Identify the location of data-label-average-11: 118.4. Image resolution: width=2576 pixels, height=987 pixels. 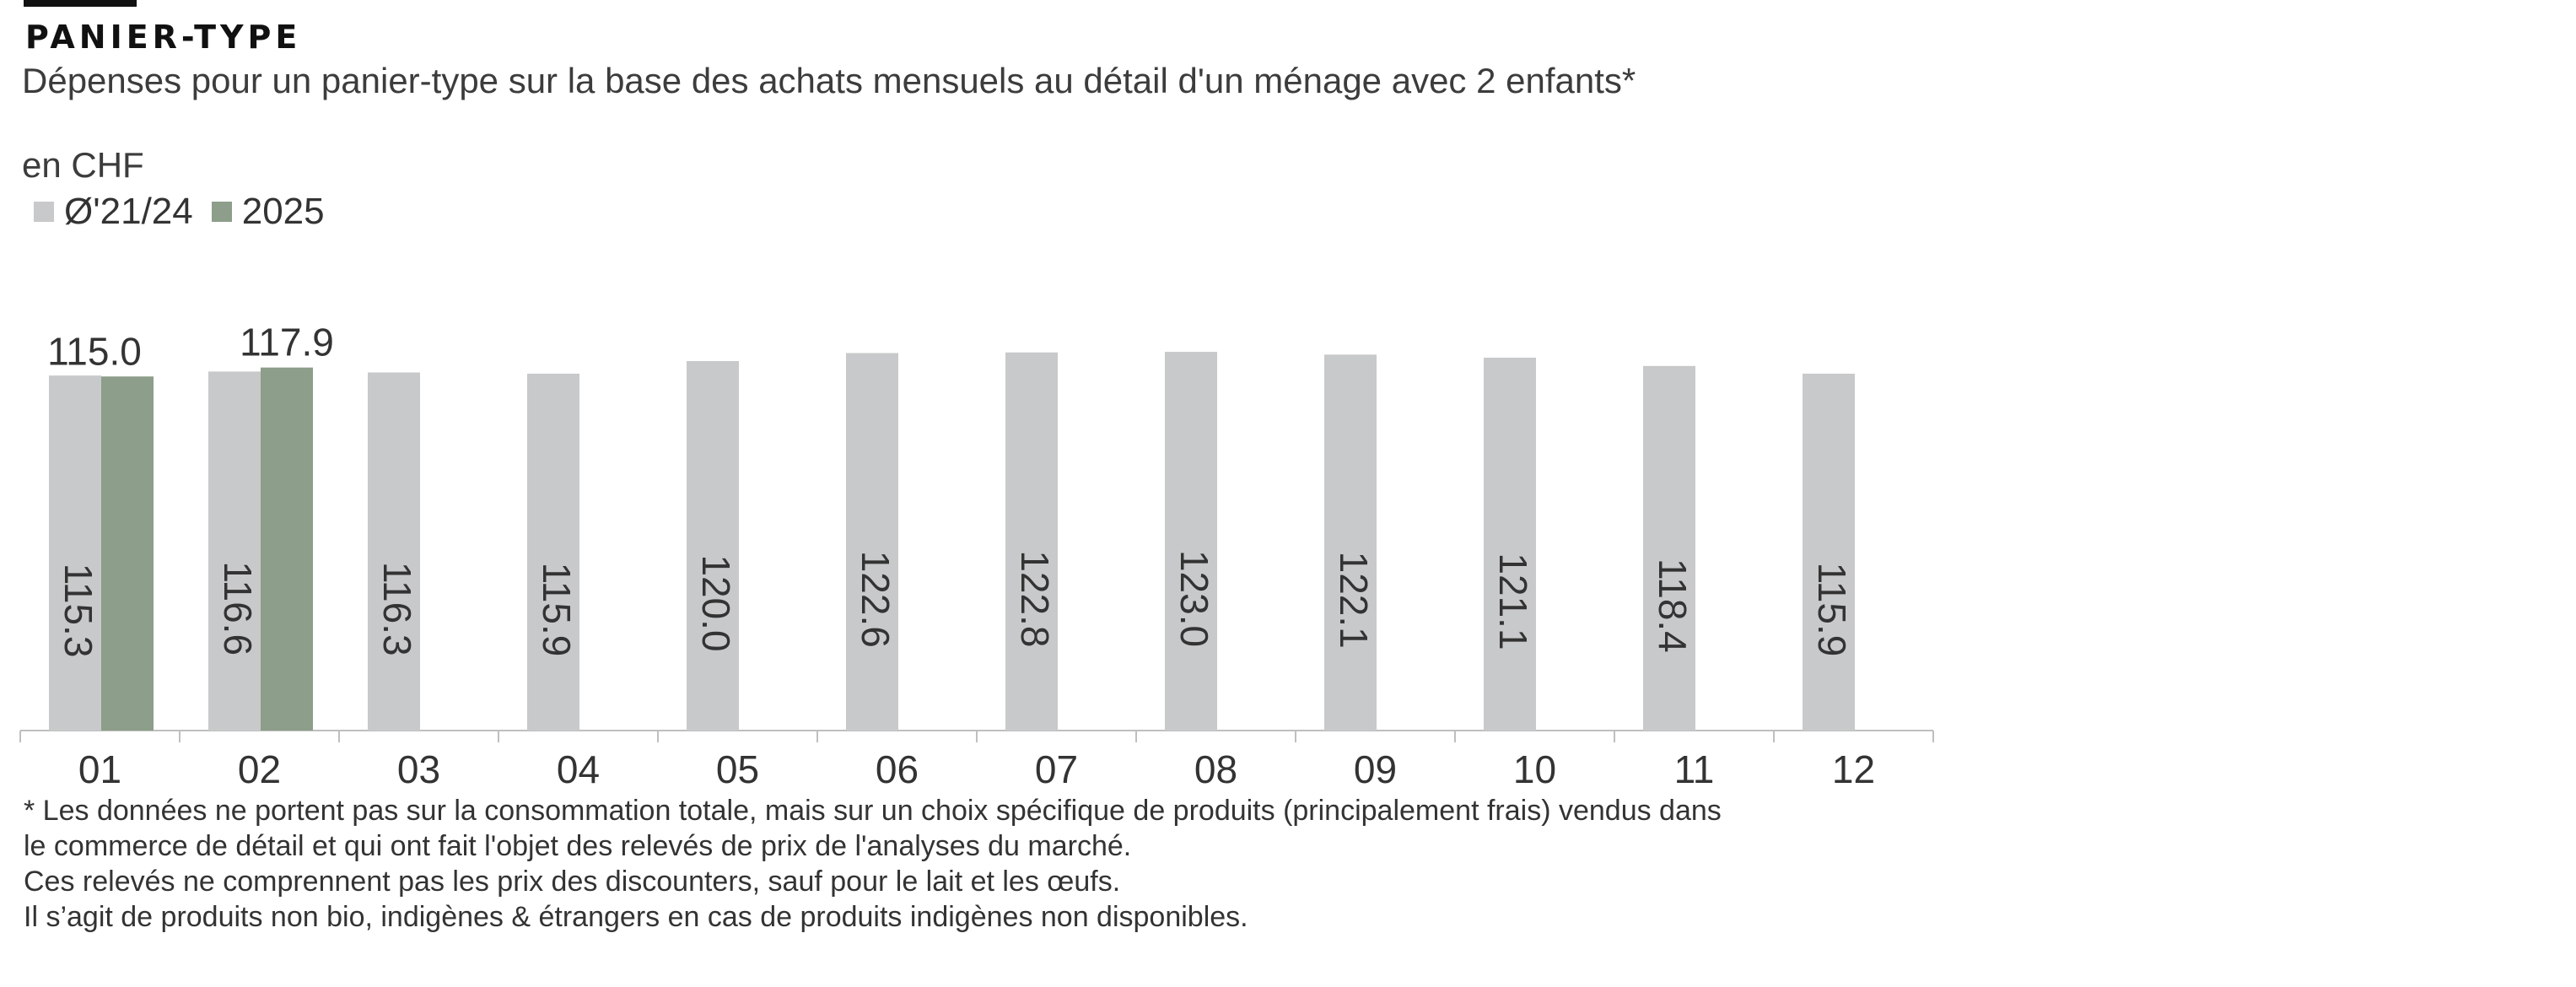
(1673, 605).